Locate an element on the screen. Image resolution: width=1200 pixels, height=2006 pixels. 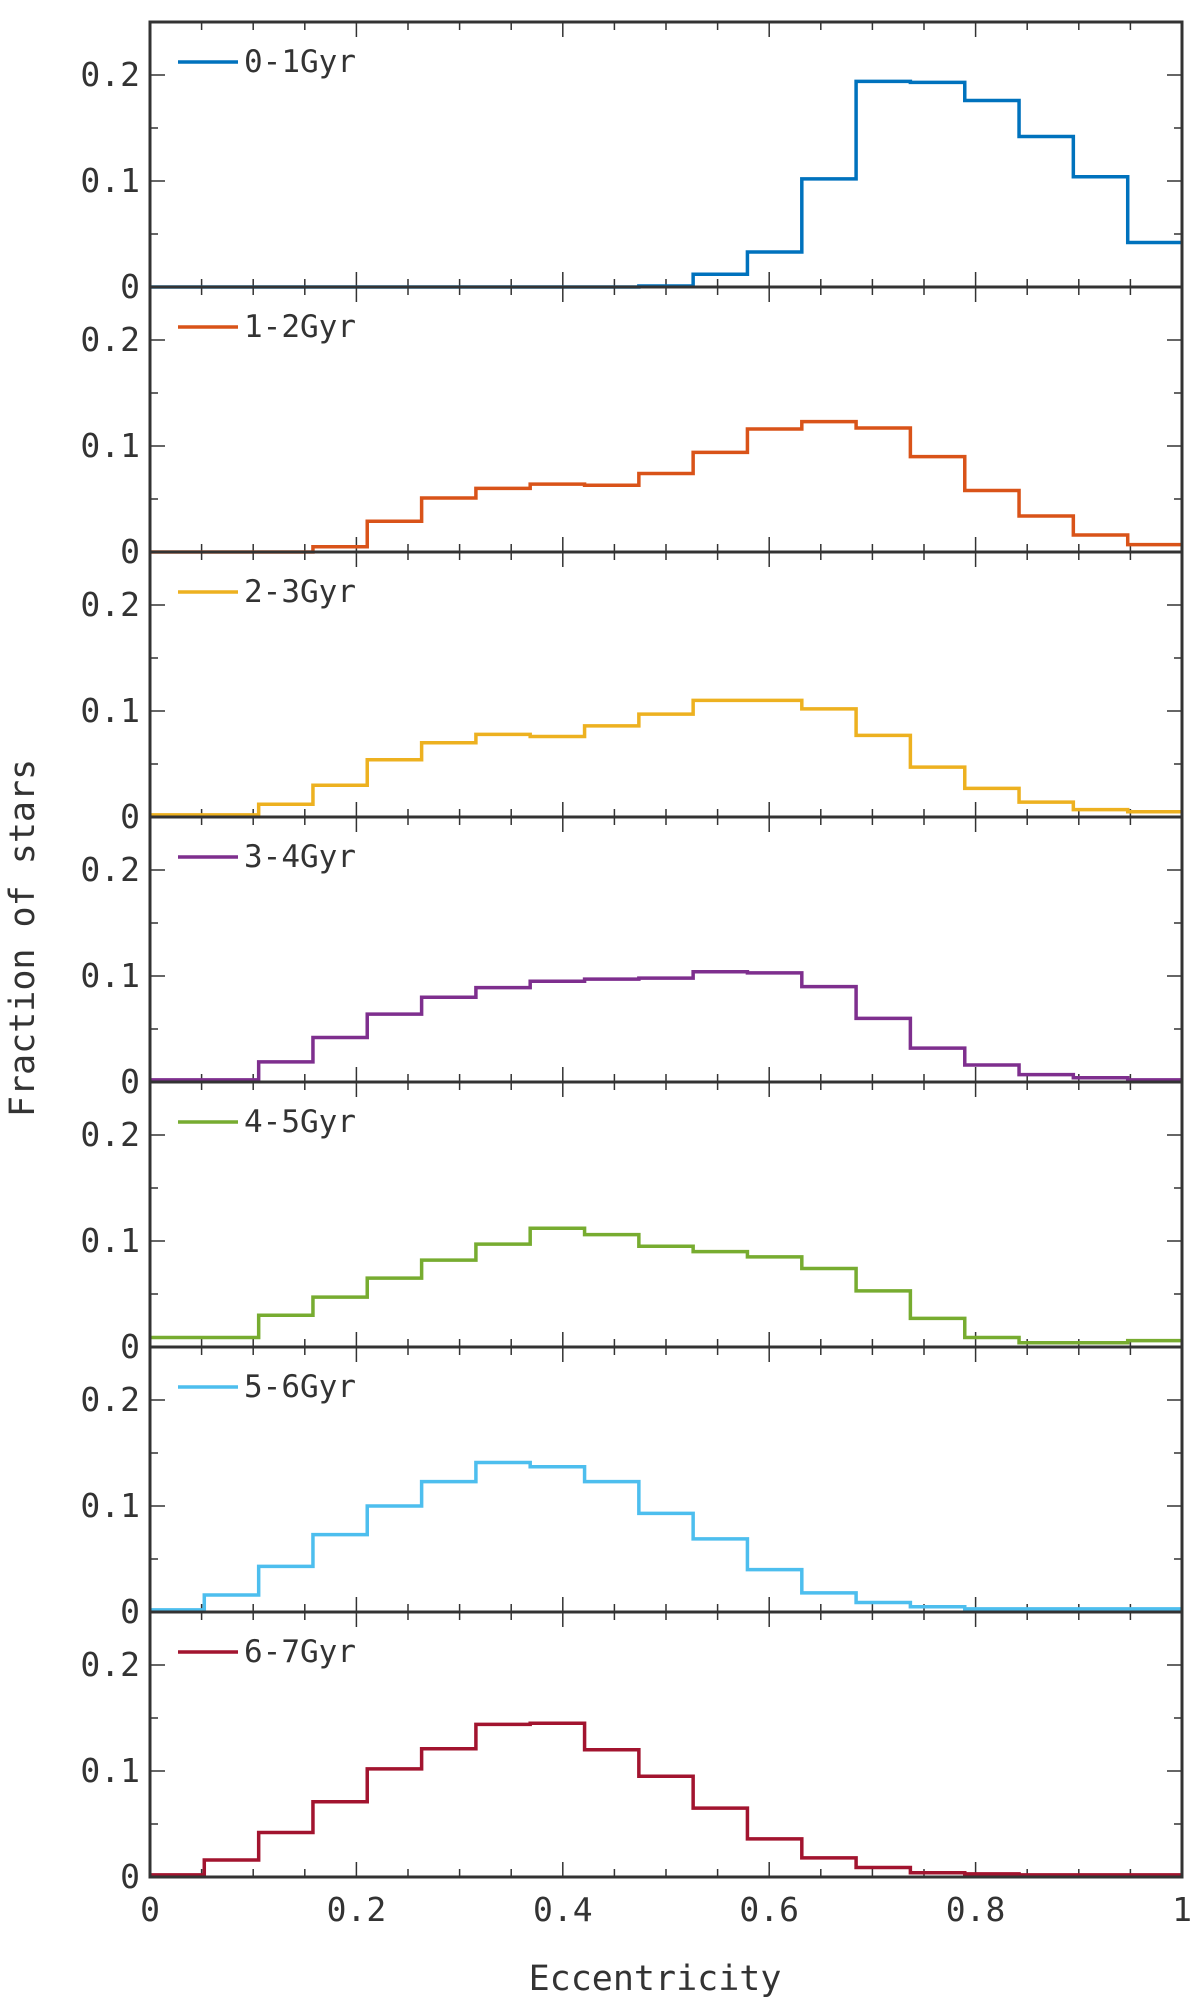
panel-frame is located at coordinates (666, 1744).